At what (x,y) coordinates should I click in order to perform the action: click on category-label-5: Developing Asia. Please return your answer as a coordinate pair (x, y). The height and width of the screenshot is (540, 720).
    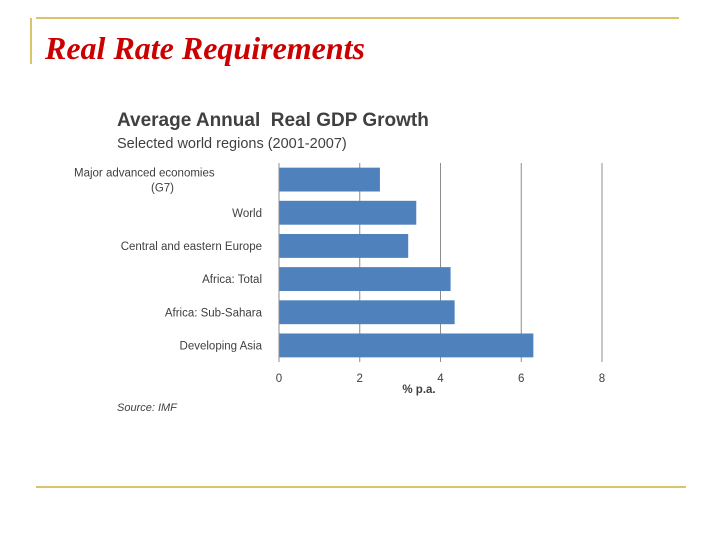
    Looking at the image, I should click on (221, 346).